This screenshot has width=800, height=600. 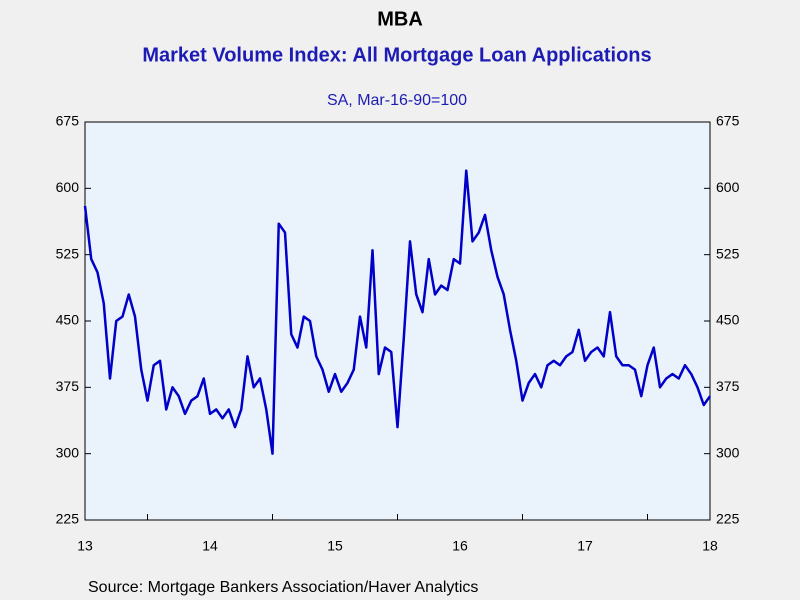 I want to click on x-tick-label: 18, so click(x=710, y=546).